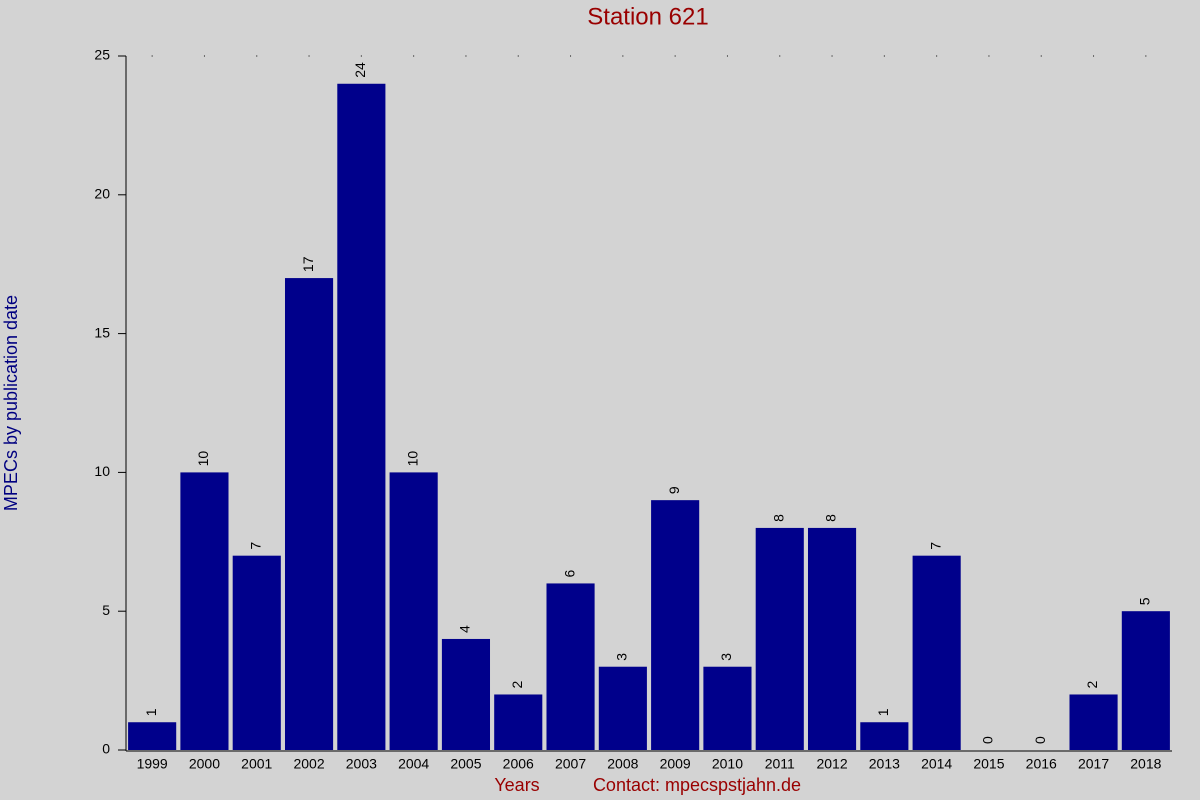  What do you see at coordinates (308, 764) in the screenshot?
I see `x-tick-label: 2002` at bounding box center [308, 764].